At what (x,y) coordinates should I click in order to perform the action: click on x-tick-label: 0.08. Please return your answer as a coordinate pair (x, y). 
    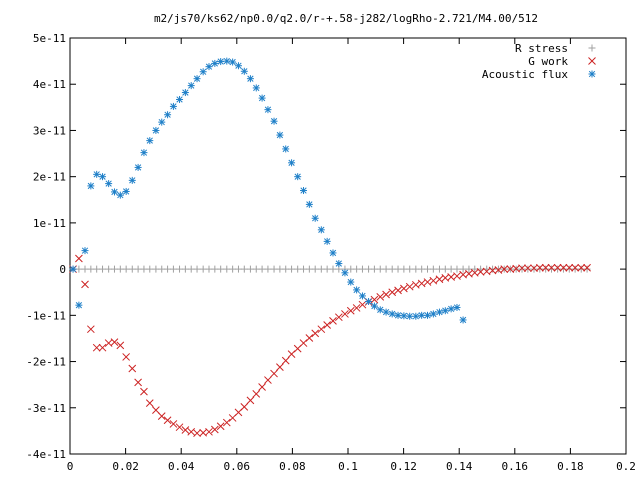
    Looking at the image, I should click on (292, 466).